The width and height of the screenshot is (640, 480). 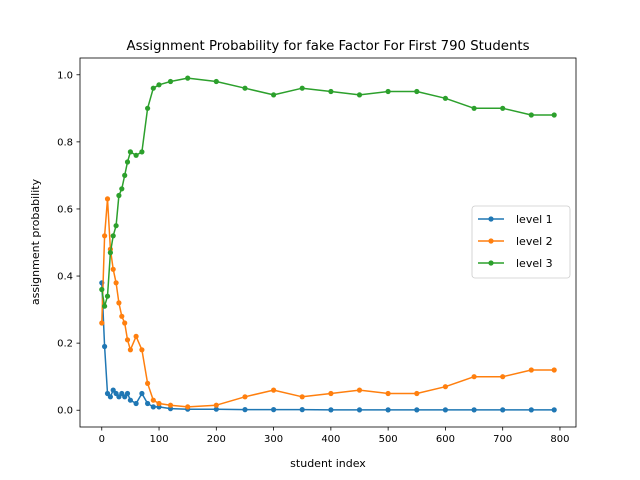 I want to click on x-tick-label: 800, so click(x=559, y=439).